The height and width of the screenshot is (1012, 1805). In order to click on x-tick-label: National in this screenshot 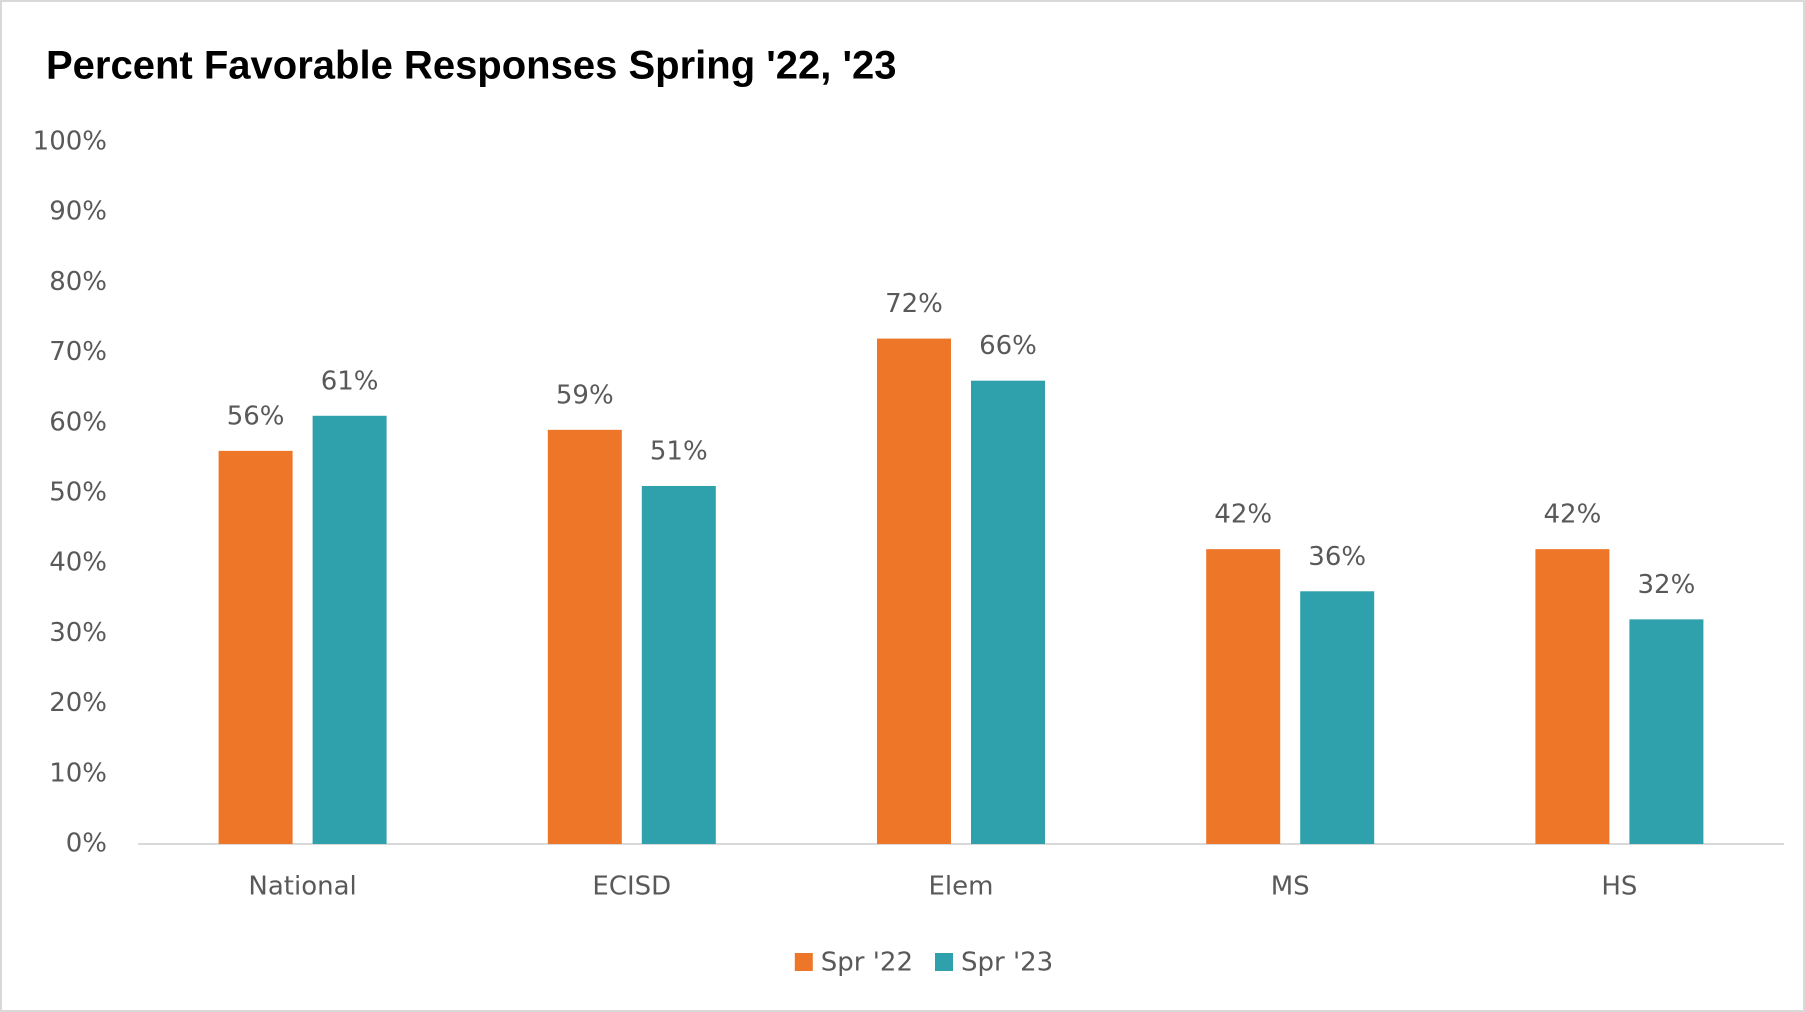, I will do `click(302, 887)`.